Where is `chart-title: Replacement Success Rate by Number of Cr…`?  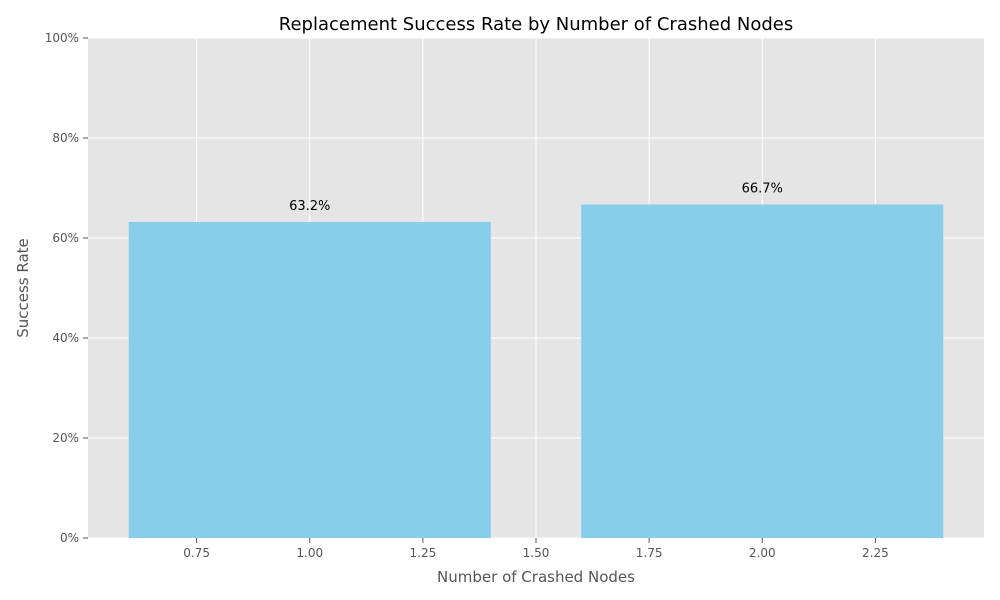 chart-title: Replacement Success Rate by Number of Cr… is located at coordinates (536, 24).